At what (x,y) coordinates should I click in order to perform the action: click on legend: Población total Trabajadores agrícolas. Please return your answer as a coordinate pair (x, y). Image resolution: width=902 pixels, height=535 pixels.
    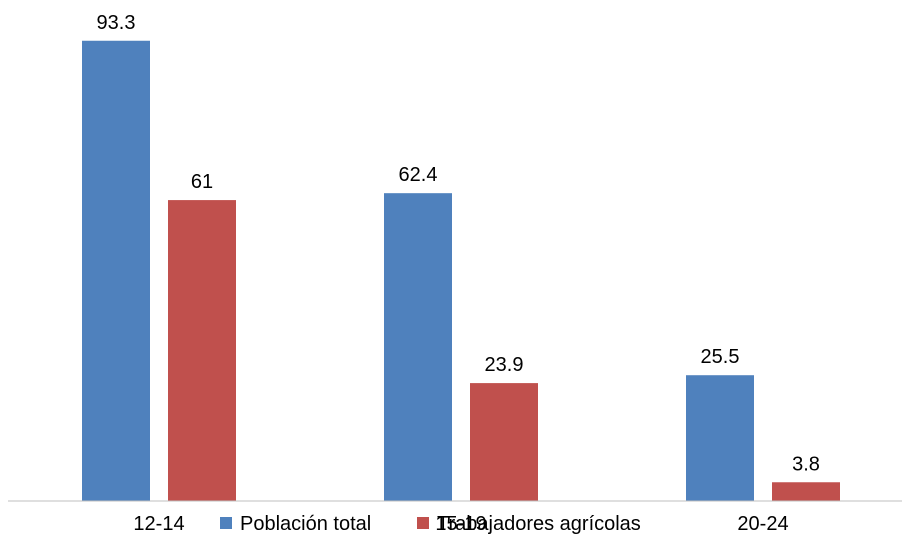
    Looking at the image, I should click on (430, 524).